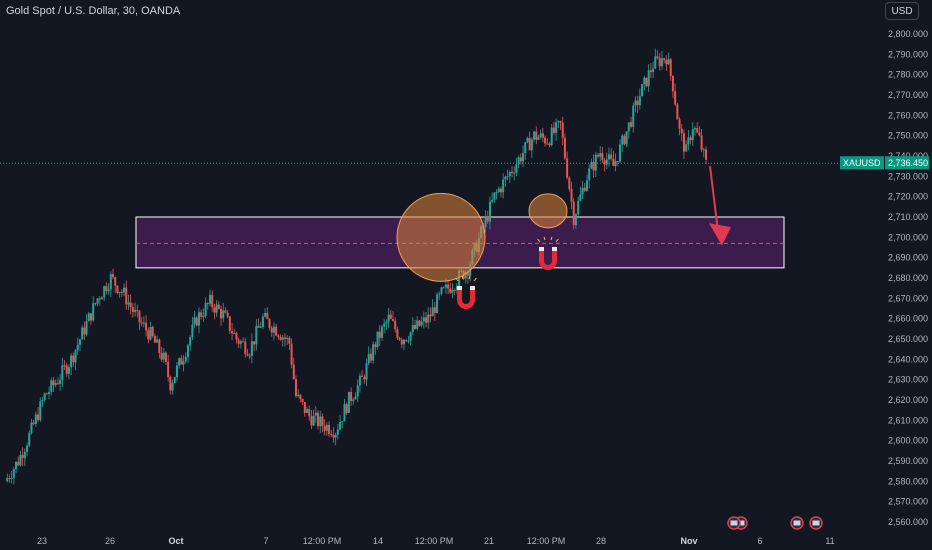 The image size is (932, 550). Describe the element at coordinates (902, 11) in the screenshot. I see `currency-button: USD` at that location.